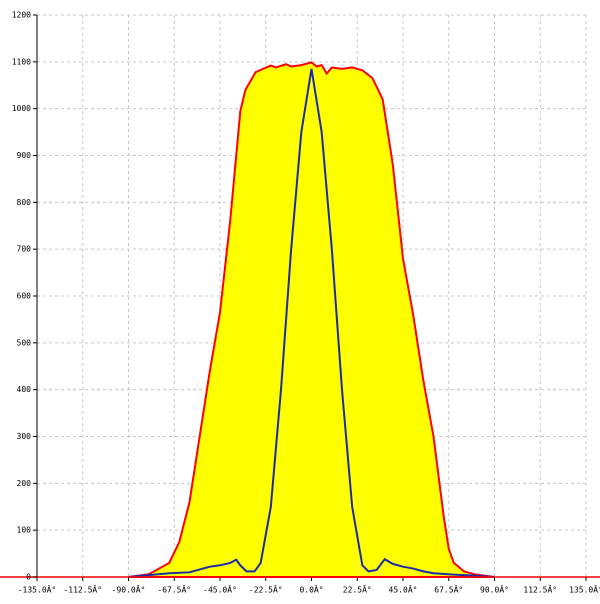 The height and width of the screenshot is (604, 600). Describe the element at coordinates (28, 577) in the screenshot. I see `y-tick-label: 0` at that location.